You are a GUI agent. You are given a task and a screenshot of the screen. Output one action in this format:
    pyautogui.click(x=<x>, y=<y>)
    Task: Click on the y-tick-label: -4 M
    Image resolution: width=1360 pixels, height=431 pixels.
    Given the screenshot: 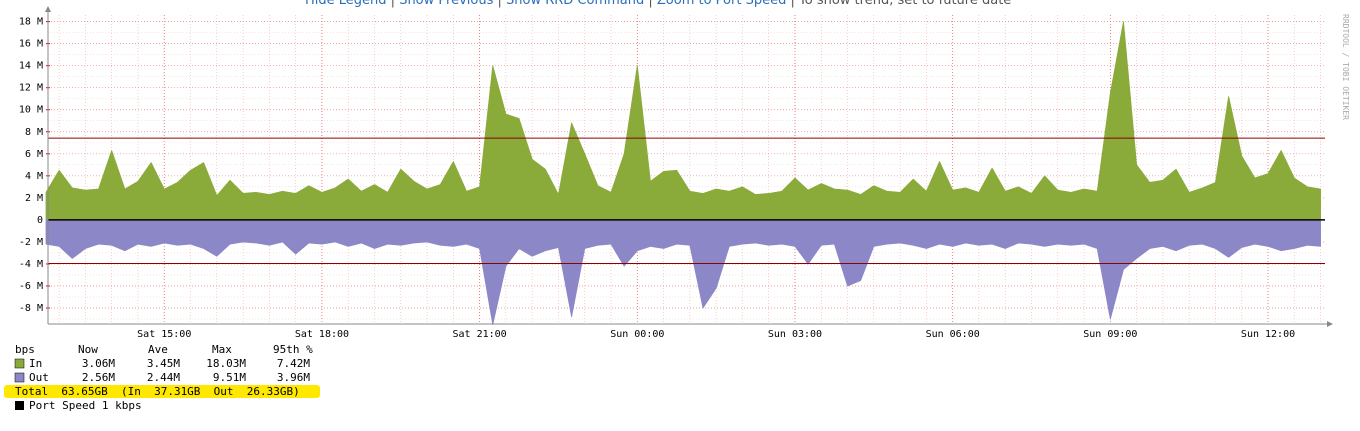 What is the action you would take?
    pyautogui.click(x=31, y=264)
    